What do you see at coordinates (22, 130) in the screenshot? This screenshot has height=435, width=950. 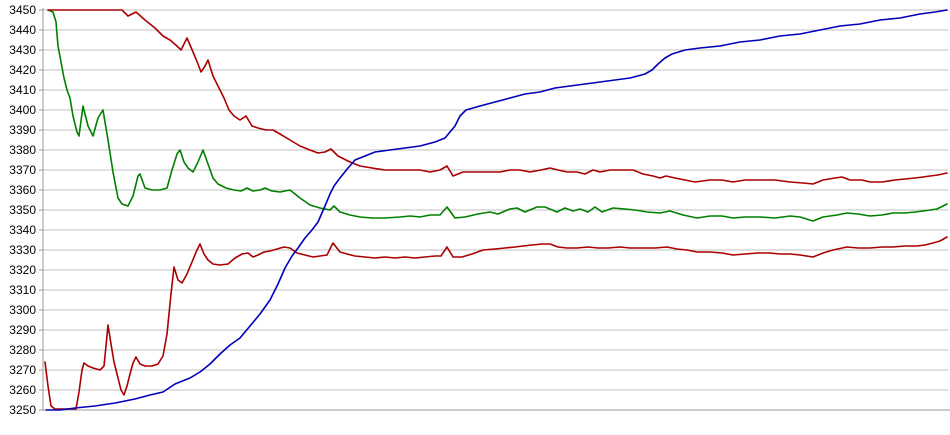 I see `y-tick-label: 3390` at bounding box center [22, 130].